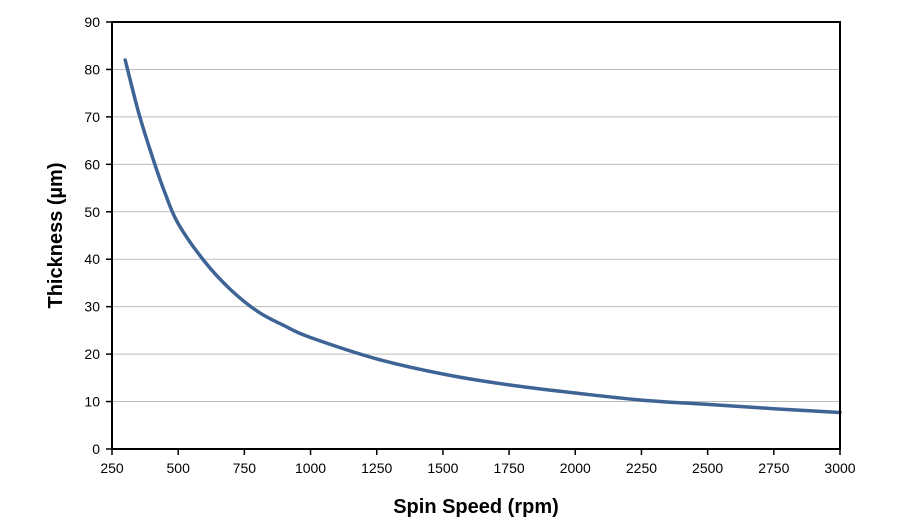 The width and height of the screenshot is (898, 531). What do you see at coordinates (839, 468) in the screenshot?
I see `x-tick-label: 3000` at bounding box center [839, 468].